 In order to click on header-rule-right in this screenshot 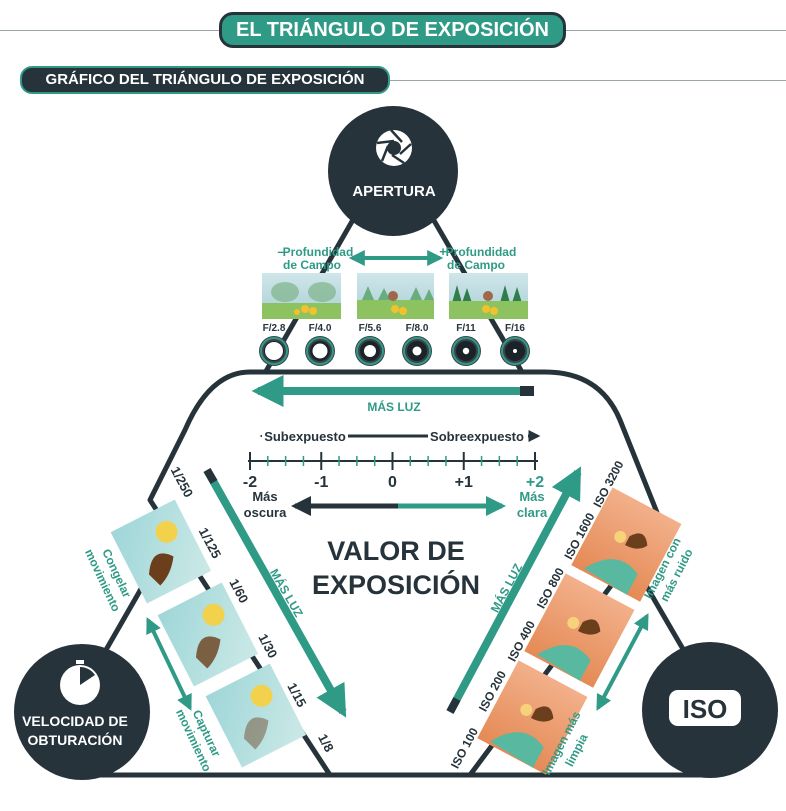, I will do `click(676, 30)`.